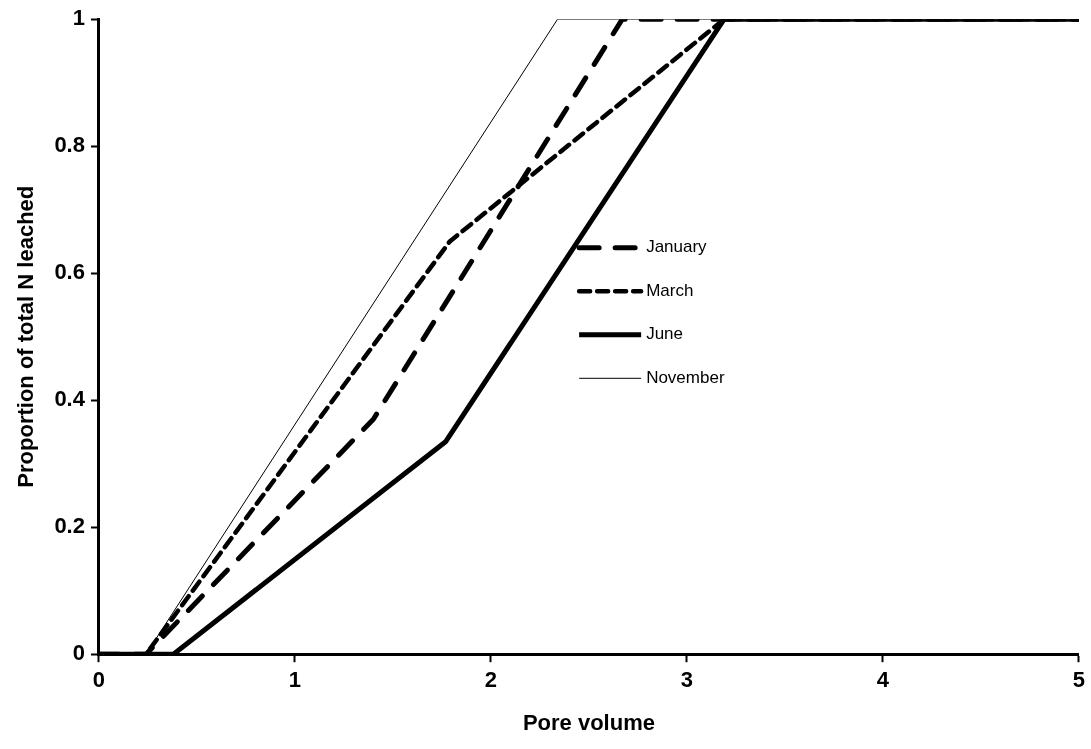 Image resolution: width=1091 pixels, height=749 pixels. Describe the element at coordinates (295, 680) in the screenshot. I see `x-tick-label: 1` at that location.